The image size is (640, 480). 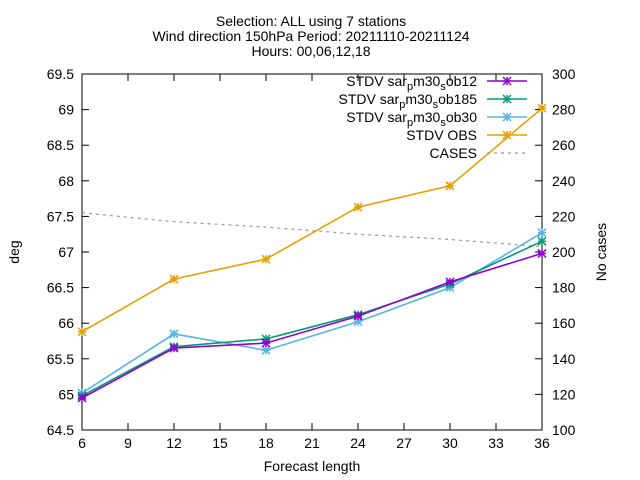 I want to click on x-tick-label: 27, so click(x=404, y=443).